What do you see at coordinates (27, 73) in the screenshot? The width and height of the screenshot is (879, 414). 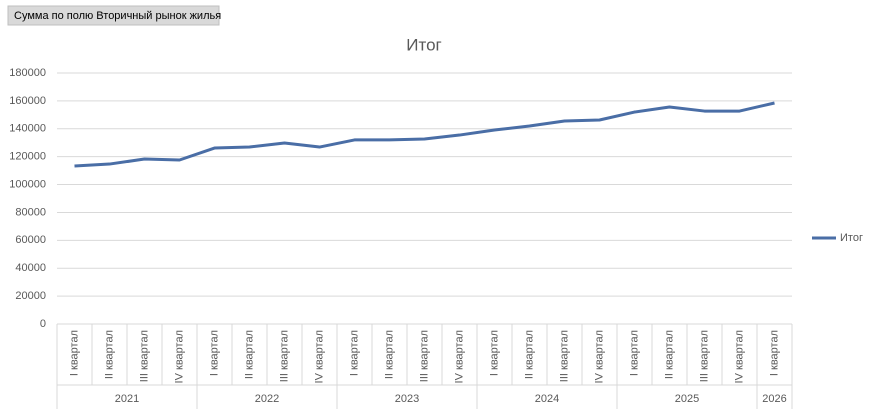 I see `y-tick-label: 180000` at bounding box center [27, 73].